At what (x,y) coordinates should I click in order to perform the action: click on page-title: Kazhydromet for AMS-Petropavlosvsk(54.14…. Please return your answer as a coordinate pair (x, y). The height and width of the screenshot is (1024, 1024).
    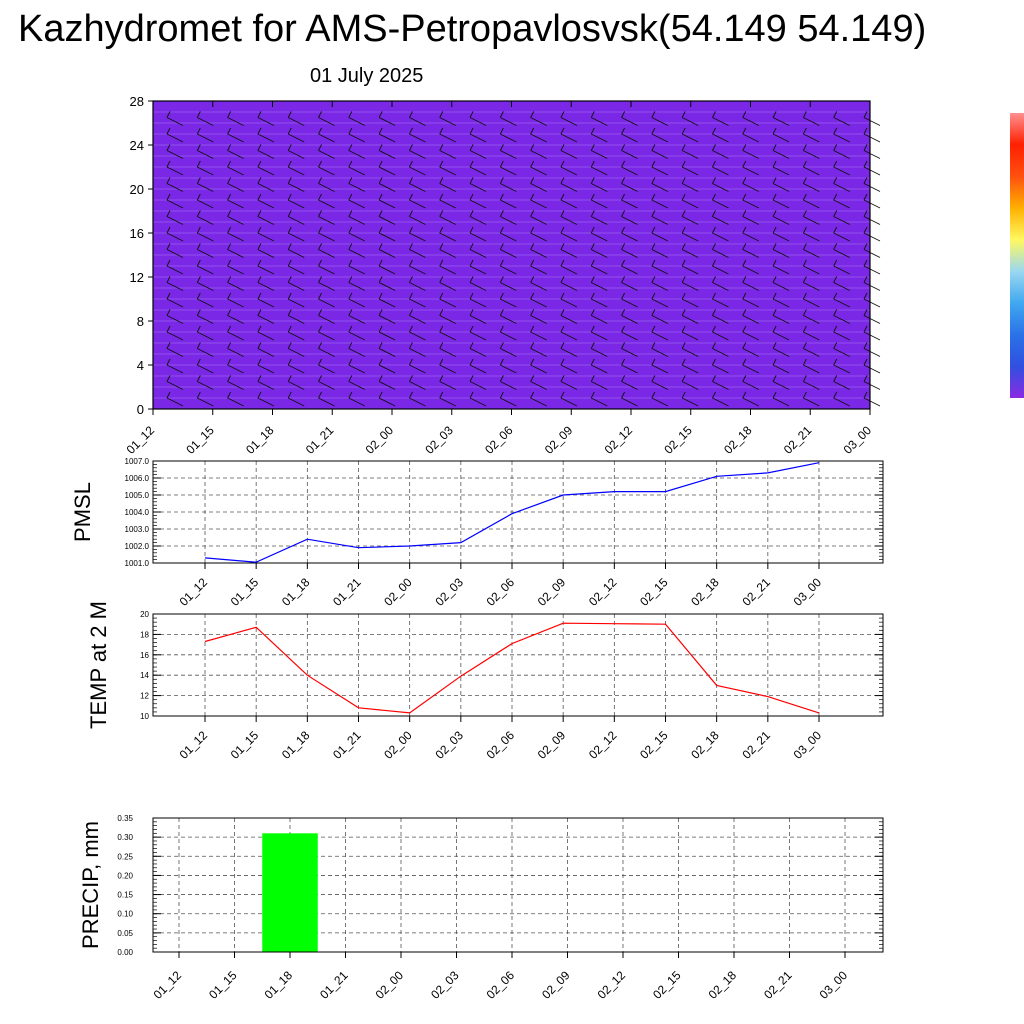
    Looking at the image, I should click on (472, 29).